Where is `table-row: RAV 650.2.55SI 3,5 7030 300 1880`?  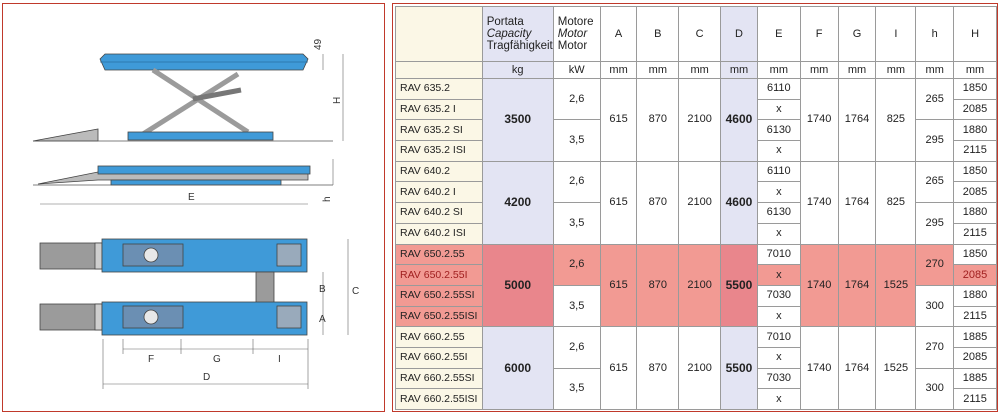
table-row: RAV 650.2.55SI 3,5 7030 300 1880 is located at coordinates (696, 306).